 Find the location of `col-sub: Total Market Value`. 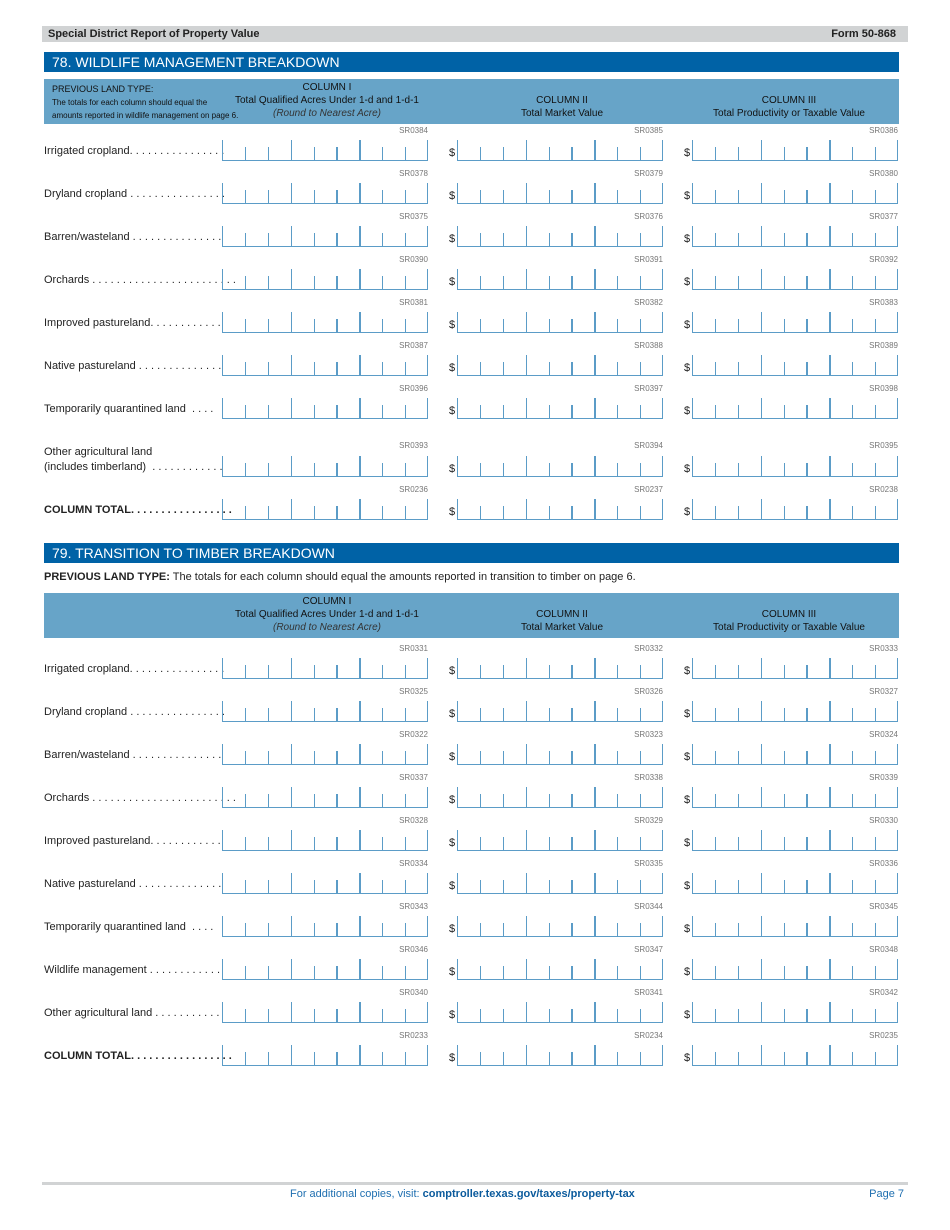

col-sub: Total Market Value is located at coordinates (562, 627).